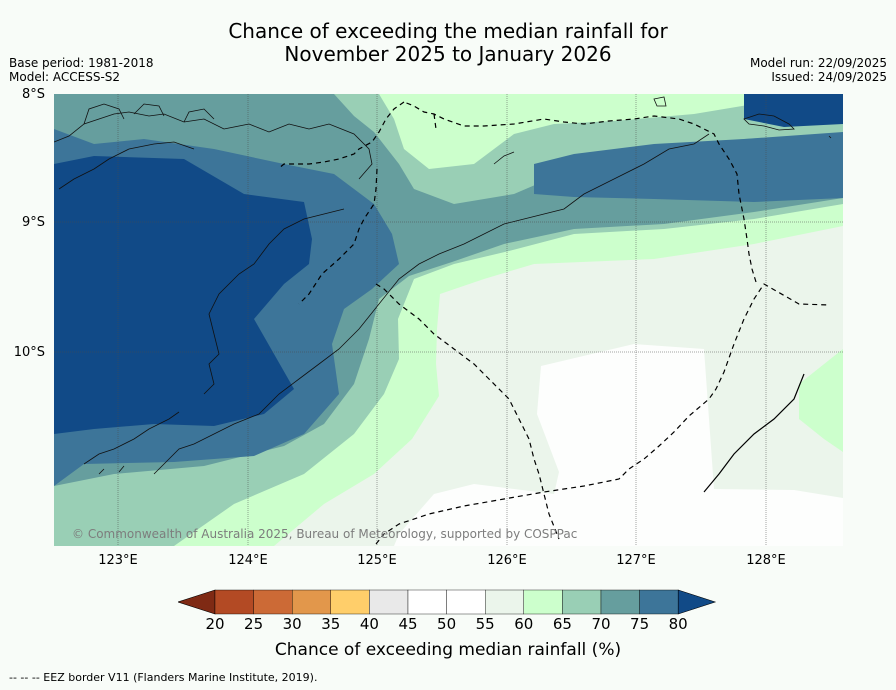 This screenshot has width=896, height=690. Describe the element at coordinates (636, 560) in the screenshot. I see `lon-label-127e: 127°E` at that location.